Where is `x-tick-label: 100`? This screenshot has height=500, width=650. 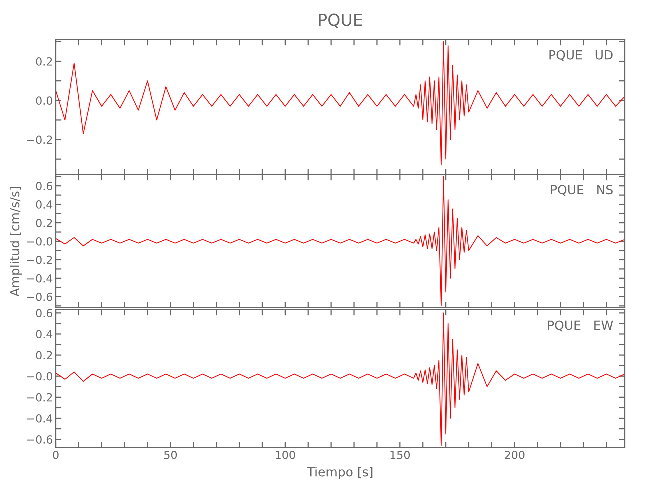 x-tick-label: 100 is located at coordinates (286, 455).